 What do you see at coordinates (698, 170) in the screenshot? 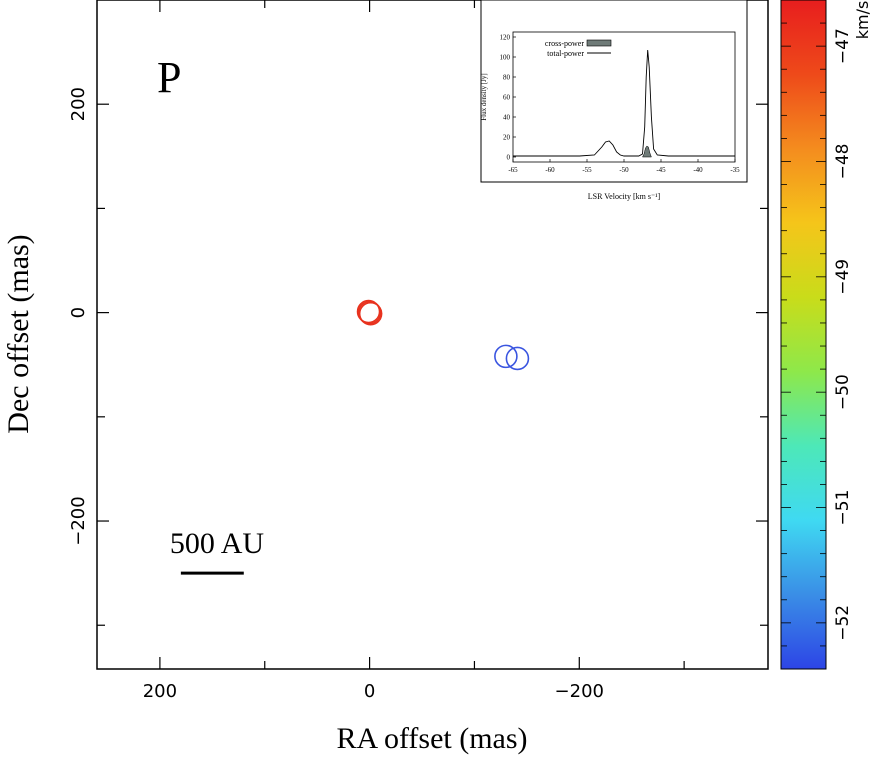
I see `inset-x-tick-label: -40` at bounding box center [698, 170].